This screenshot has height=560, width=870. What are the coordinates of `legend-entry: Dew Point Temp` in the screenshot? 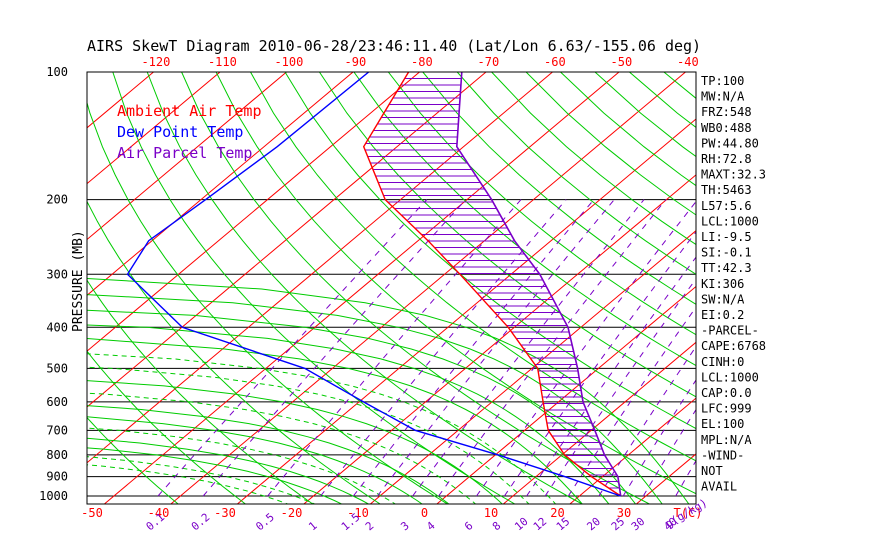 It's located at (180, 132).